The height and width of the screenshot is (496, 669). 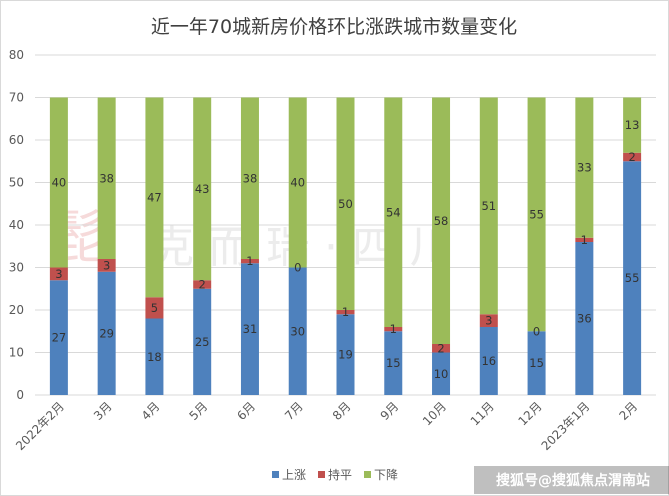 I want to click on x-tick-label: 10月, so click(x=434, y=413).